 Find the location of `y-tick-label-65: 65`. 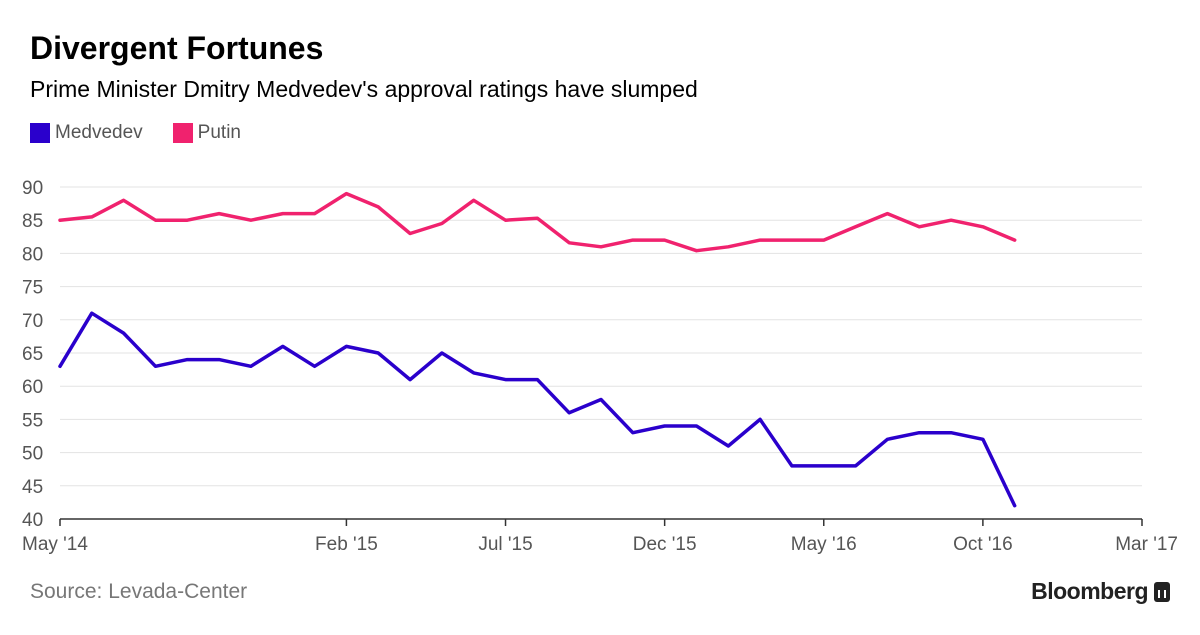

y-tick-label-65: 65 is located at coordinates (32, 354).